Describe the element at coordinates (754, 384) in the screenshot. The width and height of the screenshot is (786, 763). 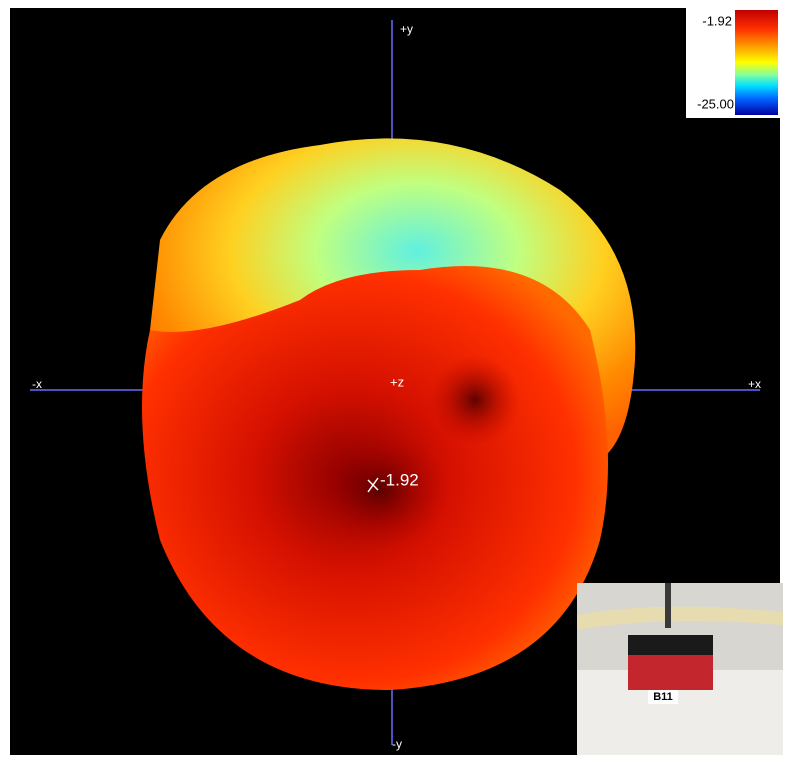
I see `axis-label-right: +x` at that location.